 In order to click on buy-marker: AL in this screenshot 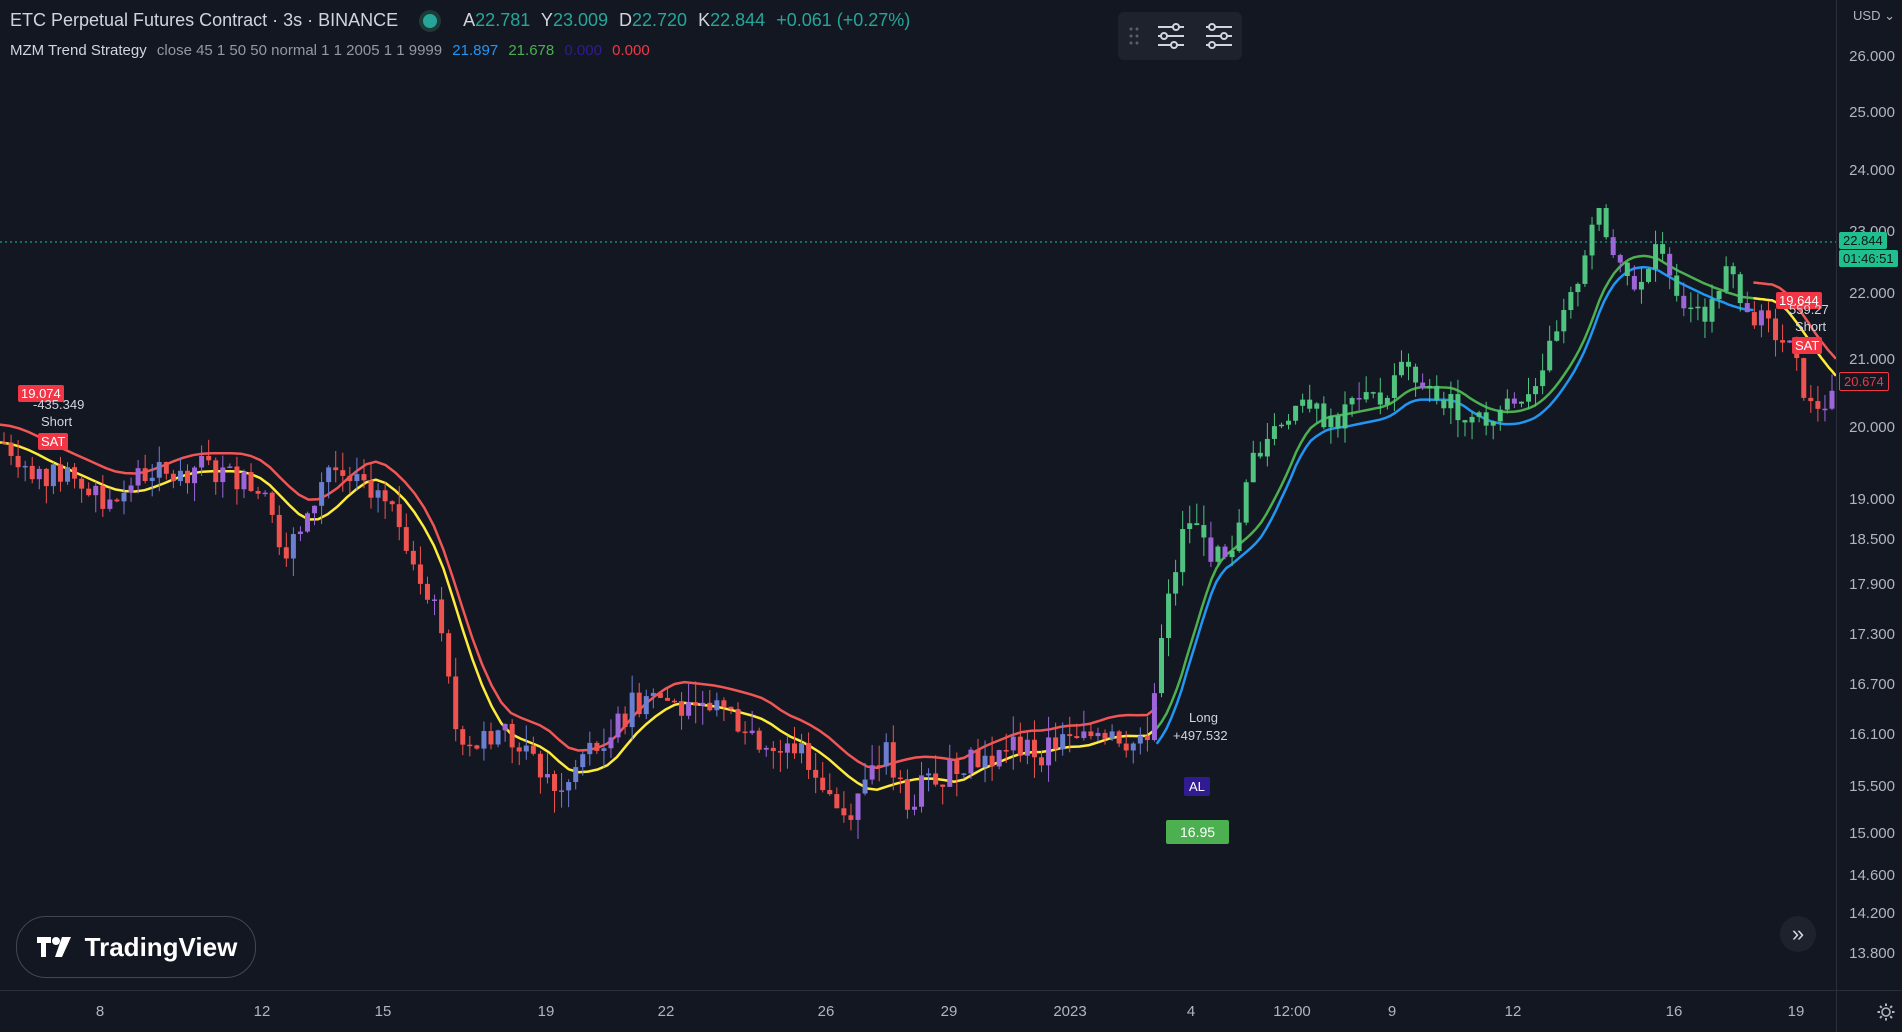, I will do `click(1197, 786)`.